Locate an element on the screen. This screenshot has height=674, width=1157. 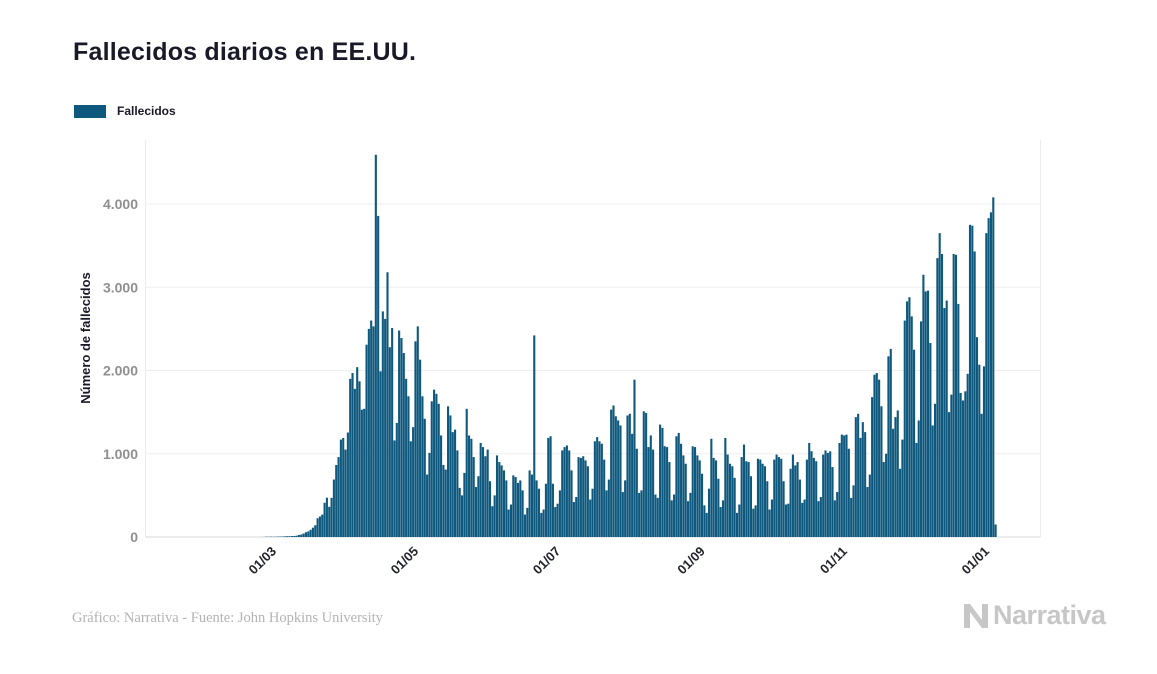
y-tick-label: 2.000 is located at coordinates (120, 371).